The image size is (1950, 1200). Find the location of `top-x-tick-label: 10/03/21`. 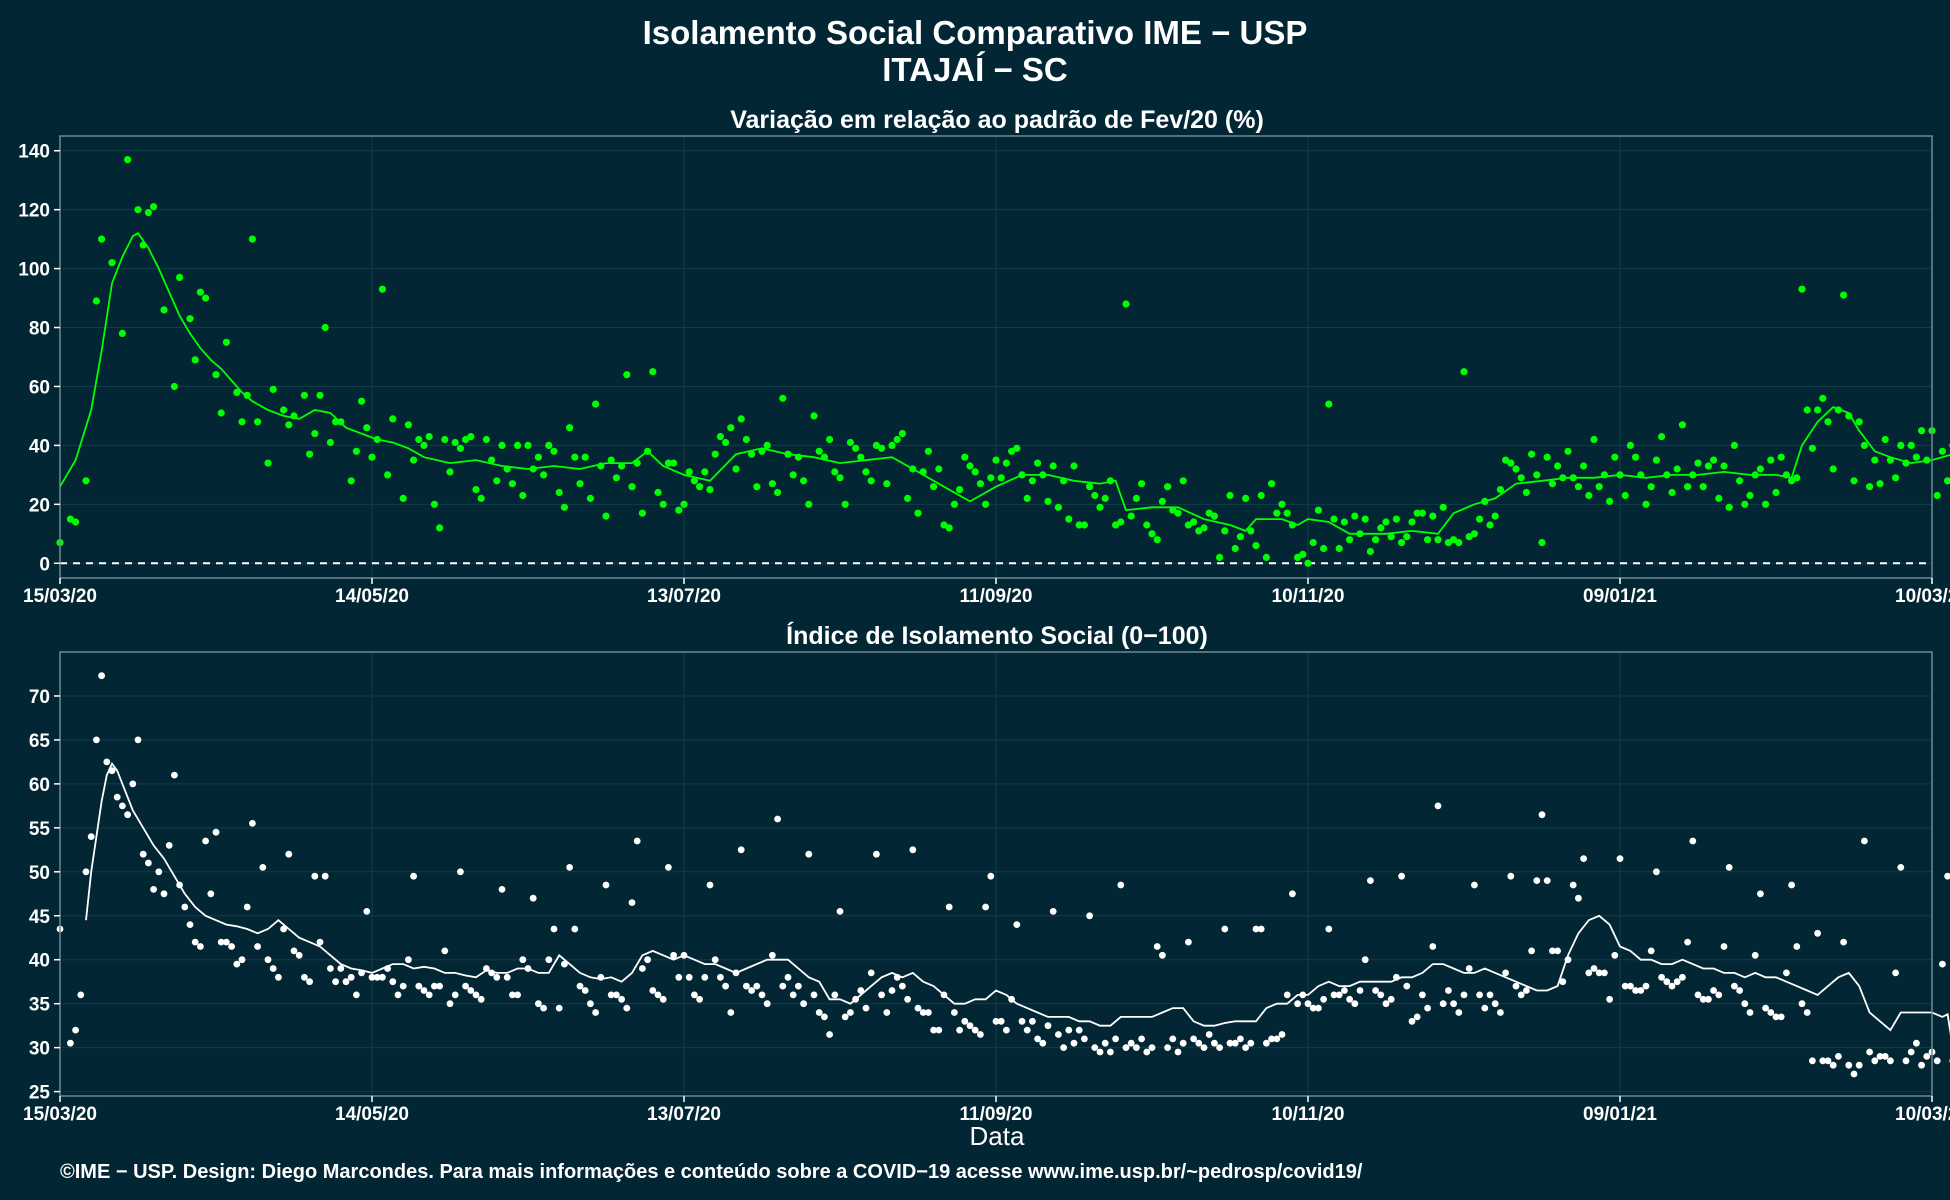

top-x-tick-label: 10/03/21 is located at coordinates (1922, 596).